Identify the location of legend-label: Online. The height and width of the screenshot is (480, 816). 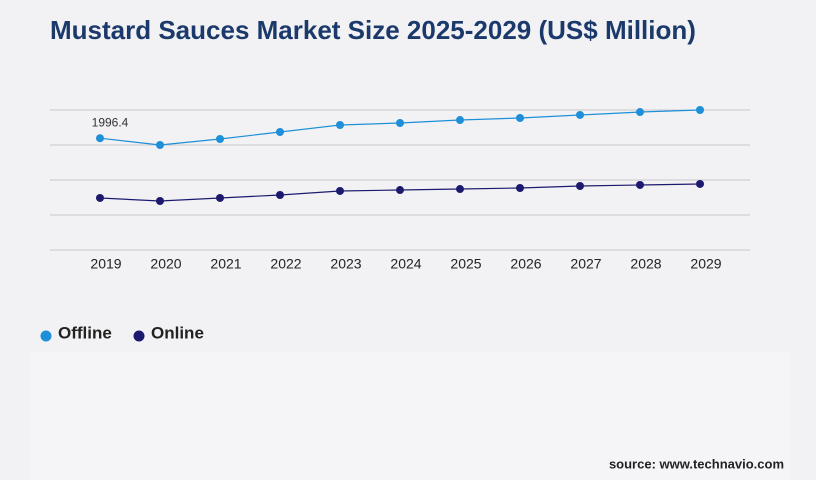
(177, 332).